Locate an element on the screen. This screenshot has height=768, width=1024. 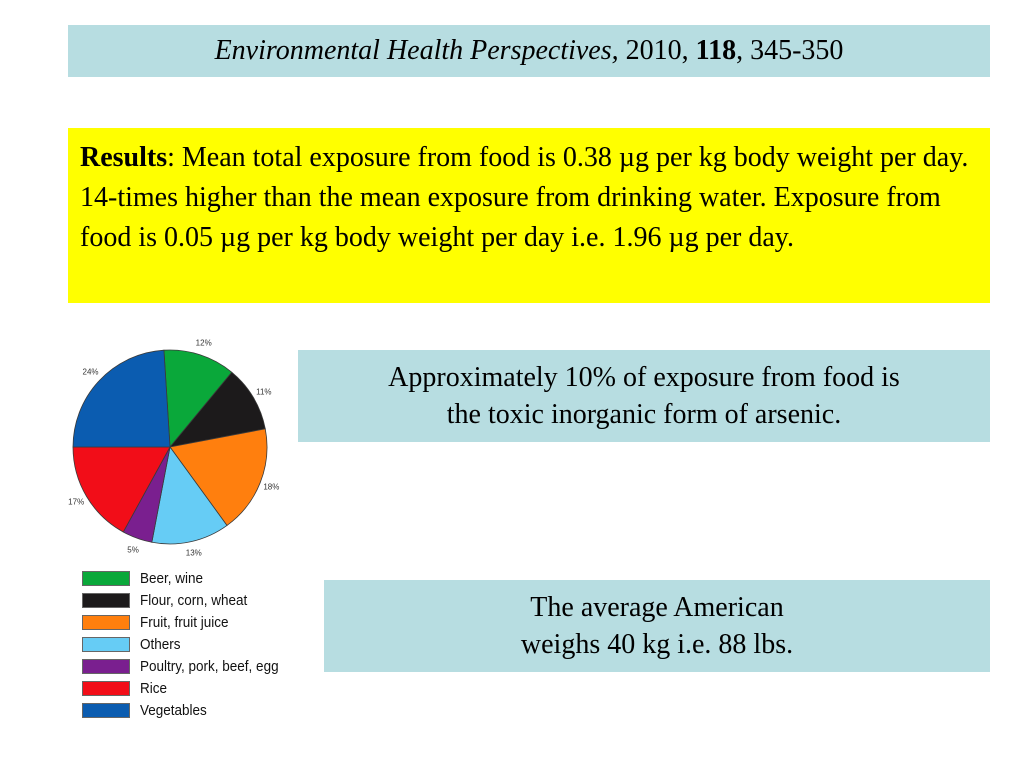
legend-item: Fruit, fruit juice is located at coordinates (188, 622).